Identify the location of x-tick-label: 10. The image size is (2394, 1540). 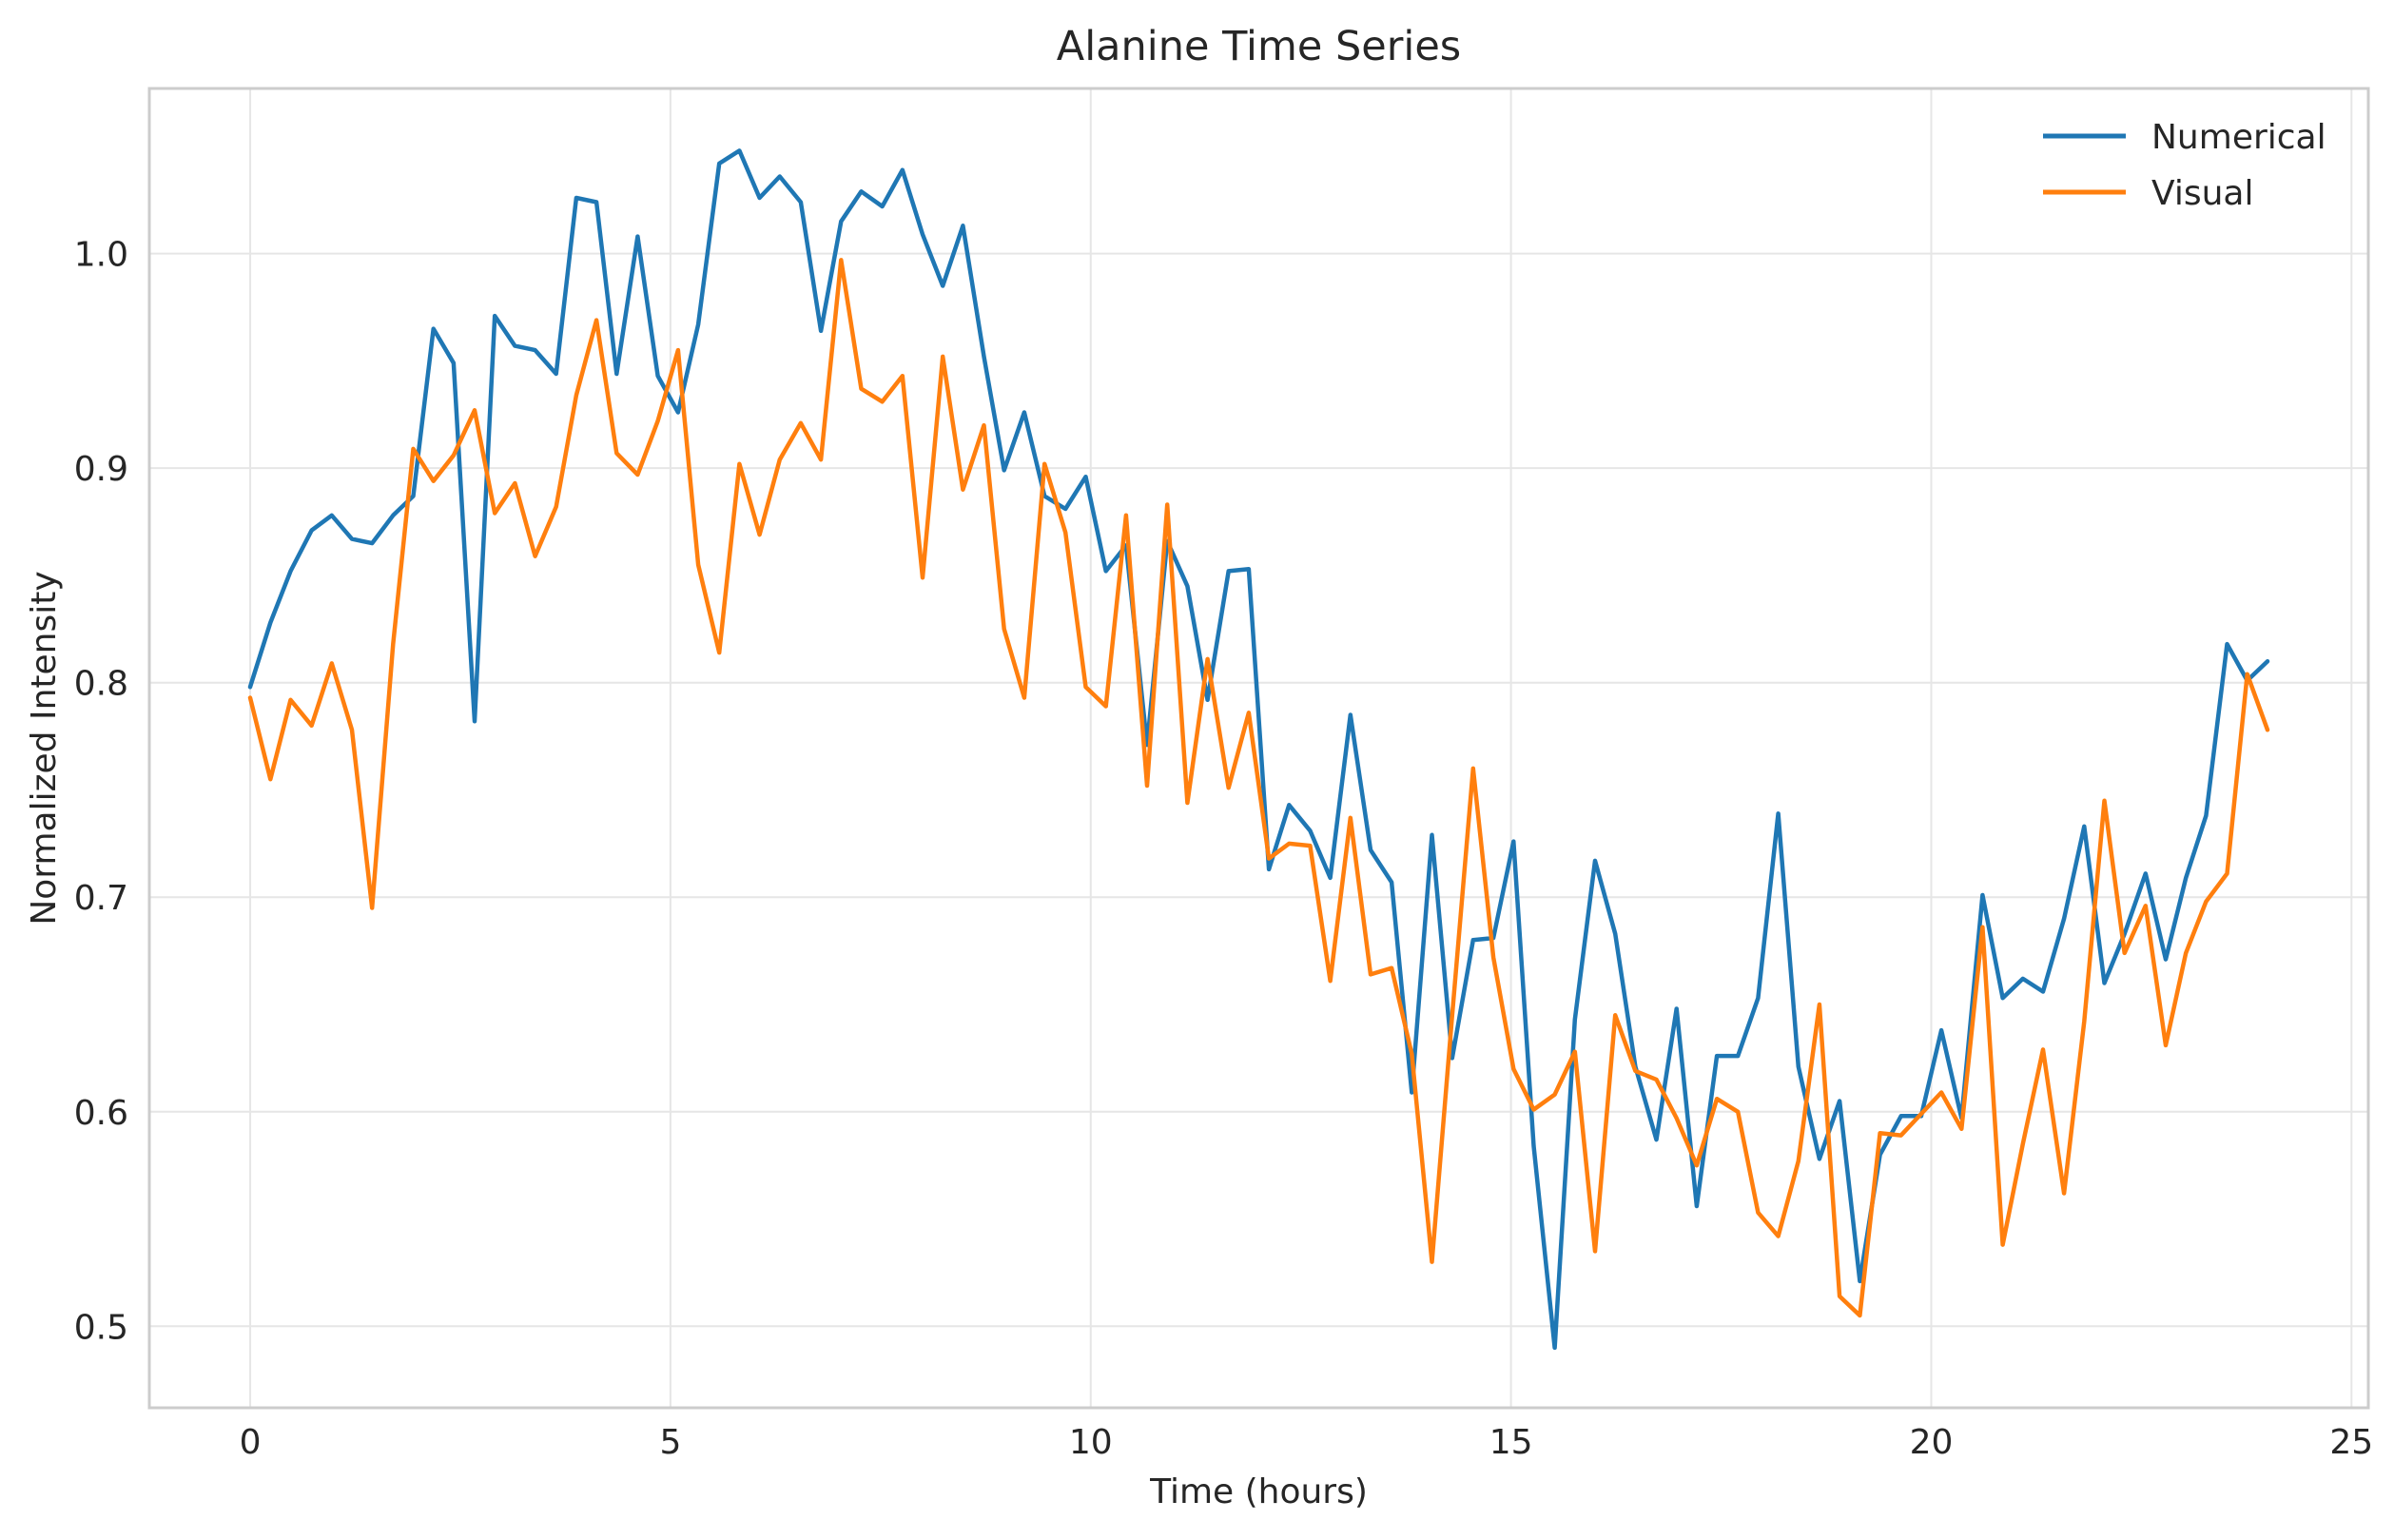
(1091, 1443).